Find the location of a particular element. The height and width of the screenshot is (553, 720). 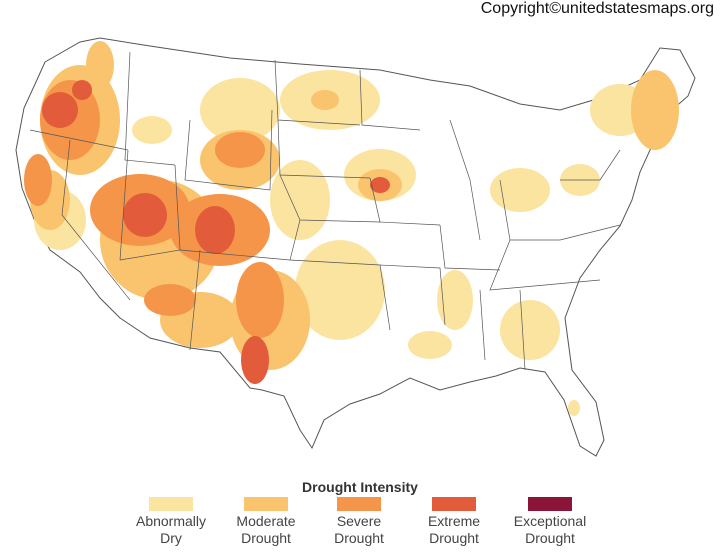

legend-item-abnormally-dry: Abnormally Dry is located at coordinates (171, 522).